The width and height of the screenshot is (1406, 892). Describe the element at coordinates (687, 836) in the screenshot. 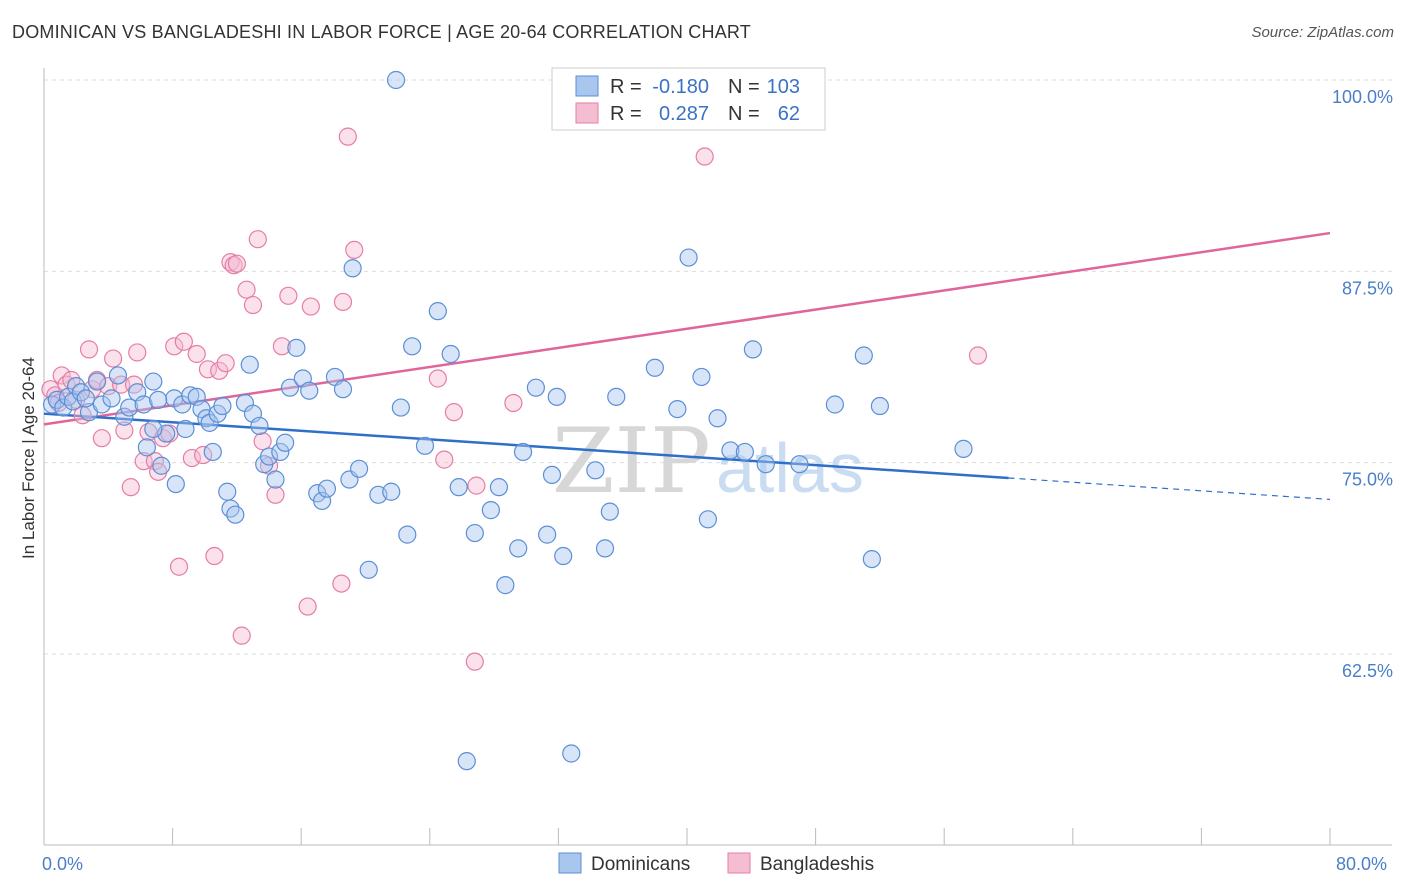

I see `x-tick-marks` at that location.